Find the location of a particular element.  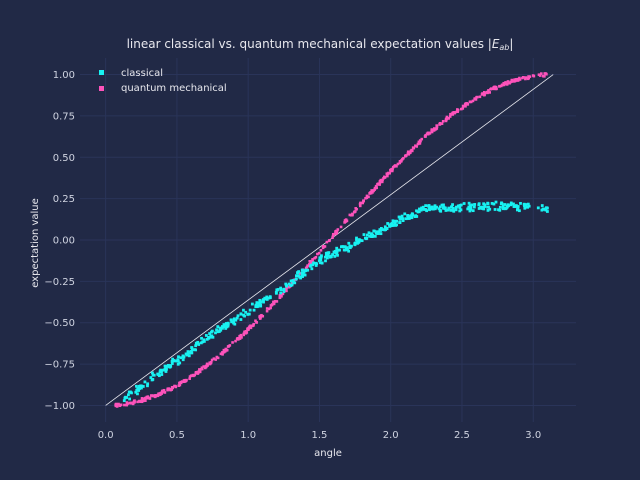

x-axis-label: angle is located at coordinates (328, 453).